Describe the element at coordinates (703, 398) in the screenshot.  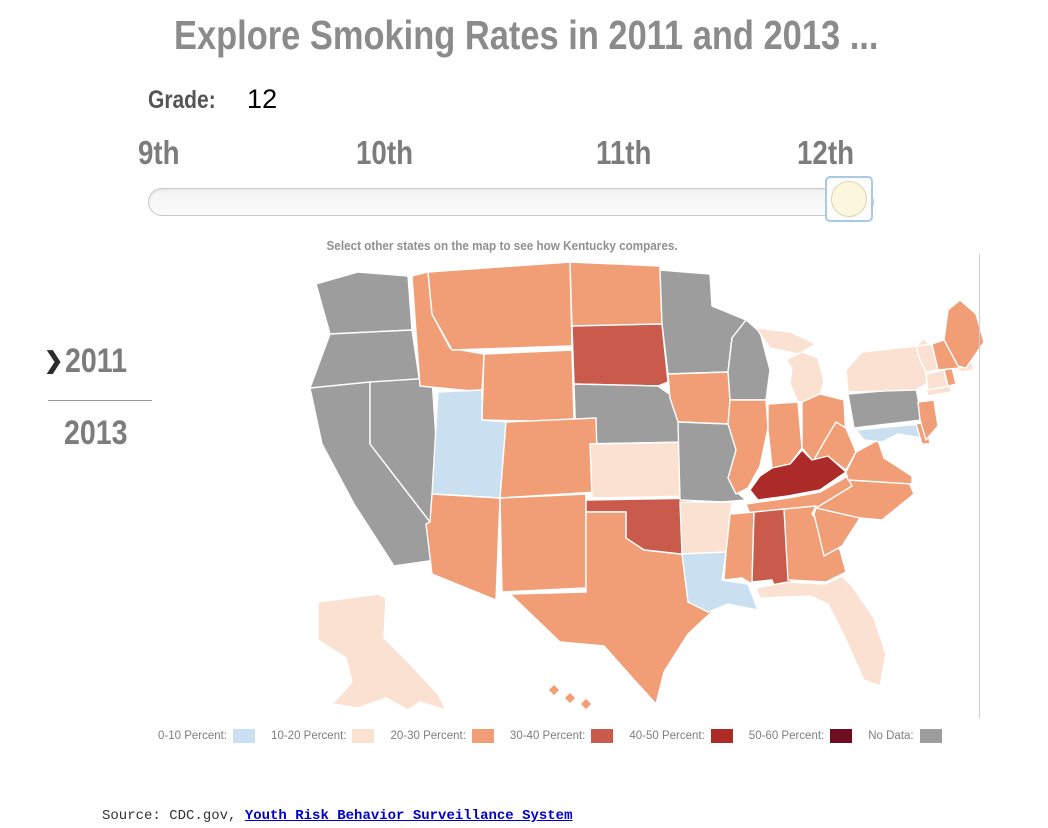
I see `state-ia` at that location.